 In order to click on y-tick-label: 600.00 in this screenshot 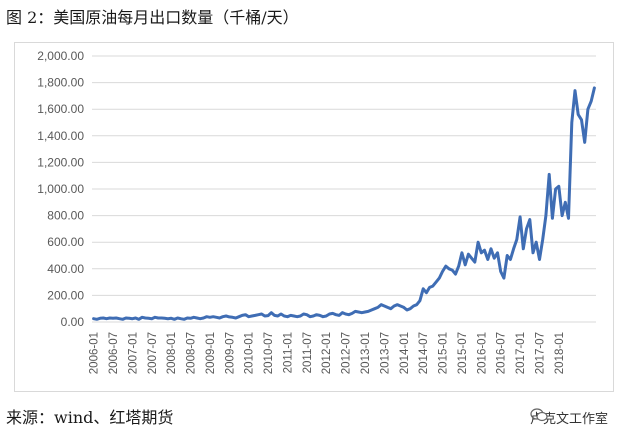, I will do `click(65, 242)`.